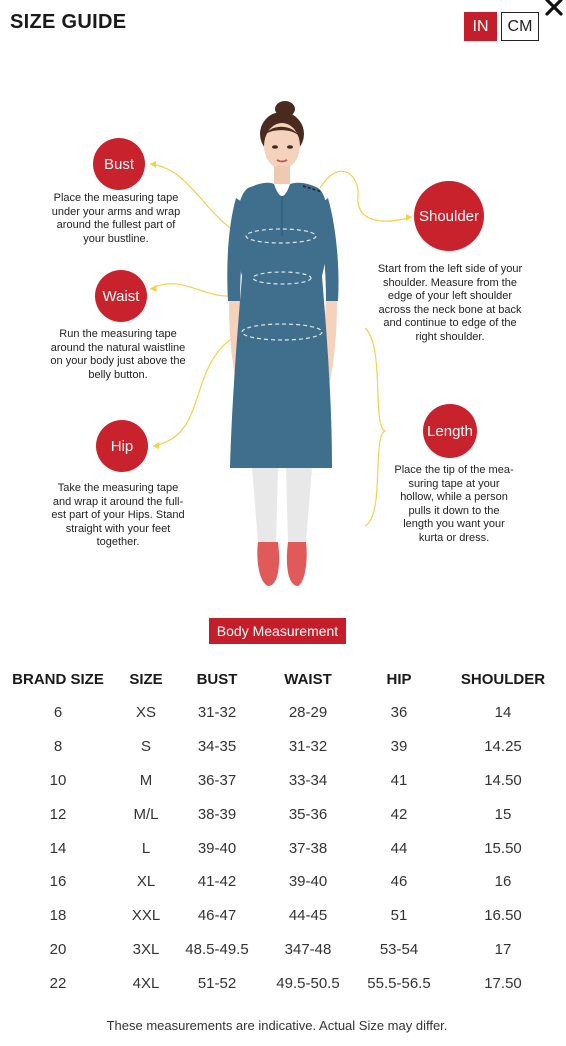  I want to click on waist-badge: Waist, so click(121, 296).